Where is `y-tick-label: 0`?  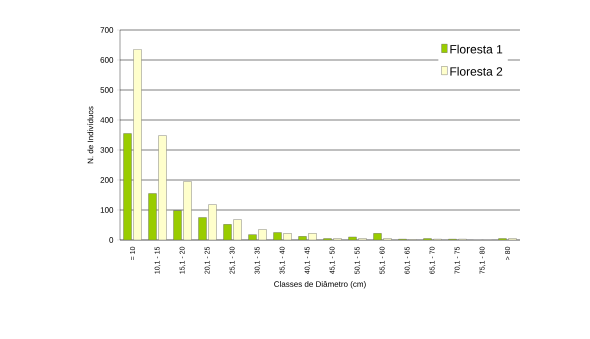 y-tick-label: 0 is located at coordinates (111, 240).